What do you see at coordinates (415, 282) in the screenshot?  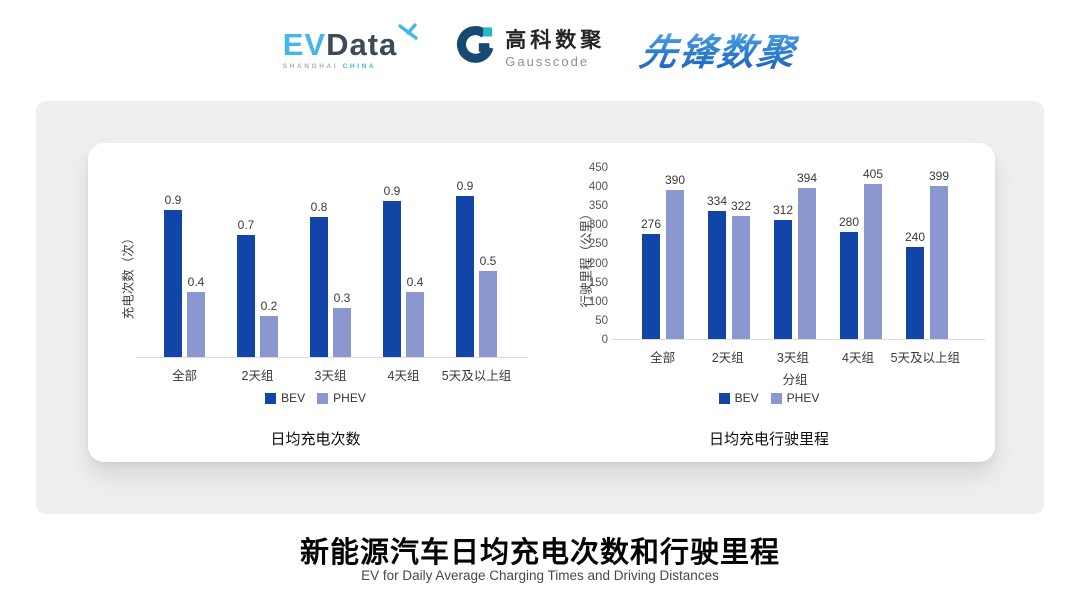 I see `bar-value-label: 0.4` at bounding box center [415, 282].